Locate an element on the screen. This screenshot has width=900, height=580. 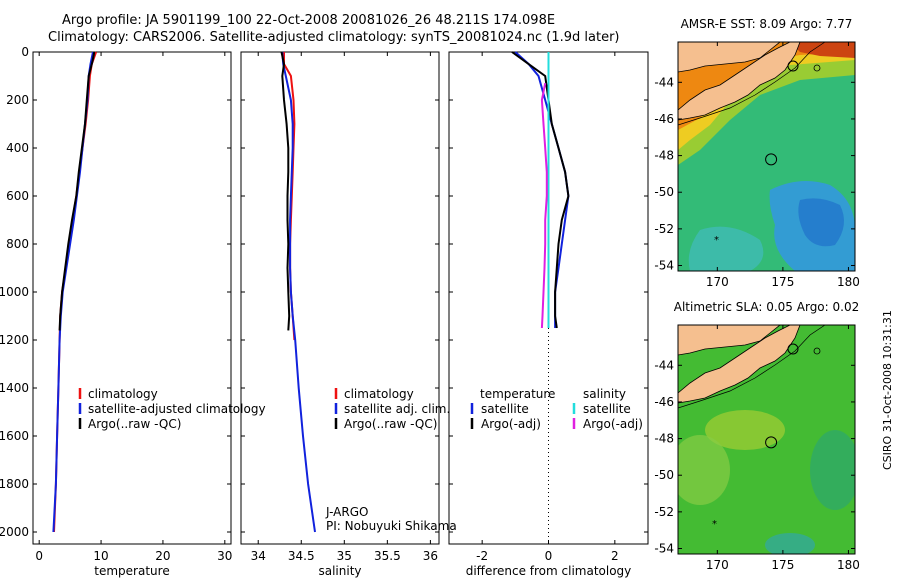
sla-map: * is located at coordinates (766, 439).